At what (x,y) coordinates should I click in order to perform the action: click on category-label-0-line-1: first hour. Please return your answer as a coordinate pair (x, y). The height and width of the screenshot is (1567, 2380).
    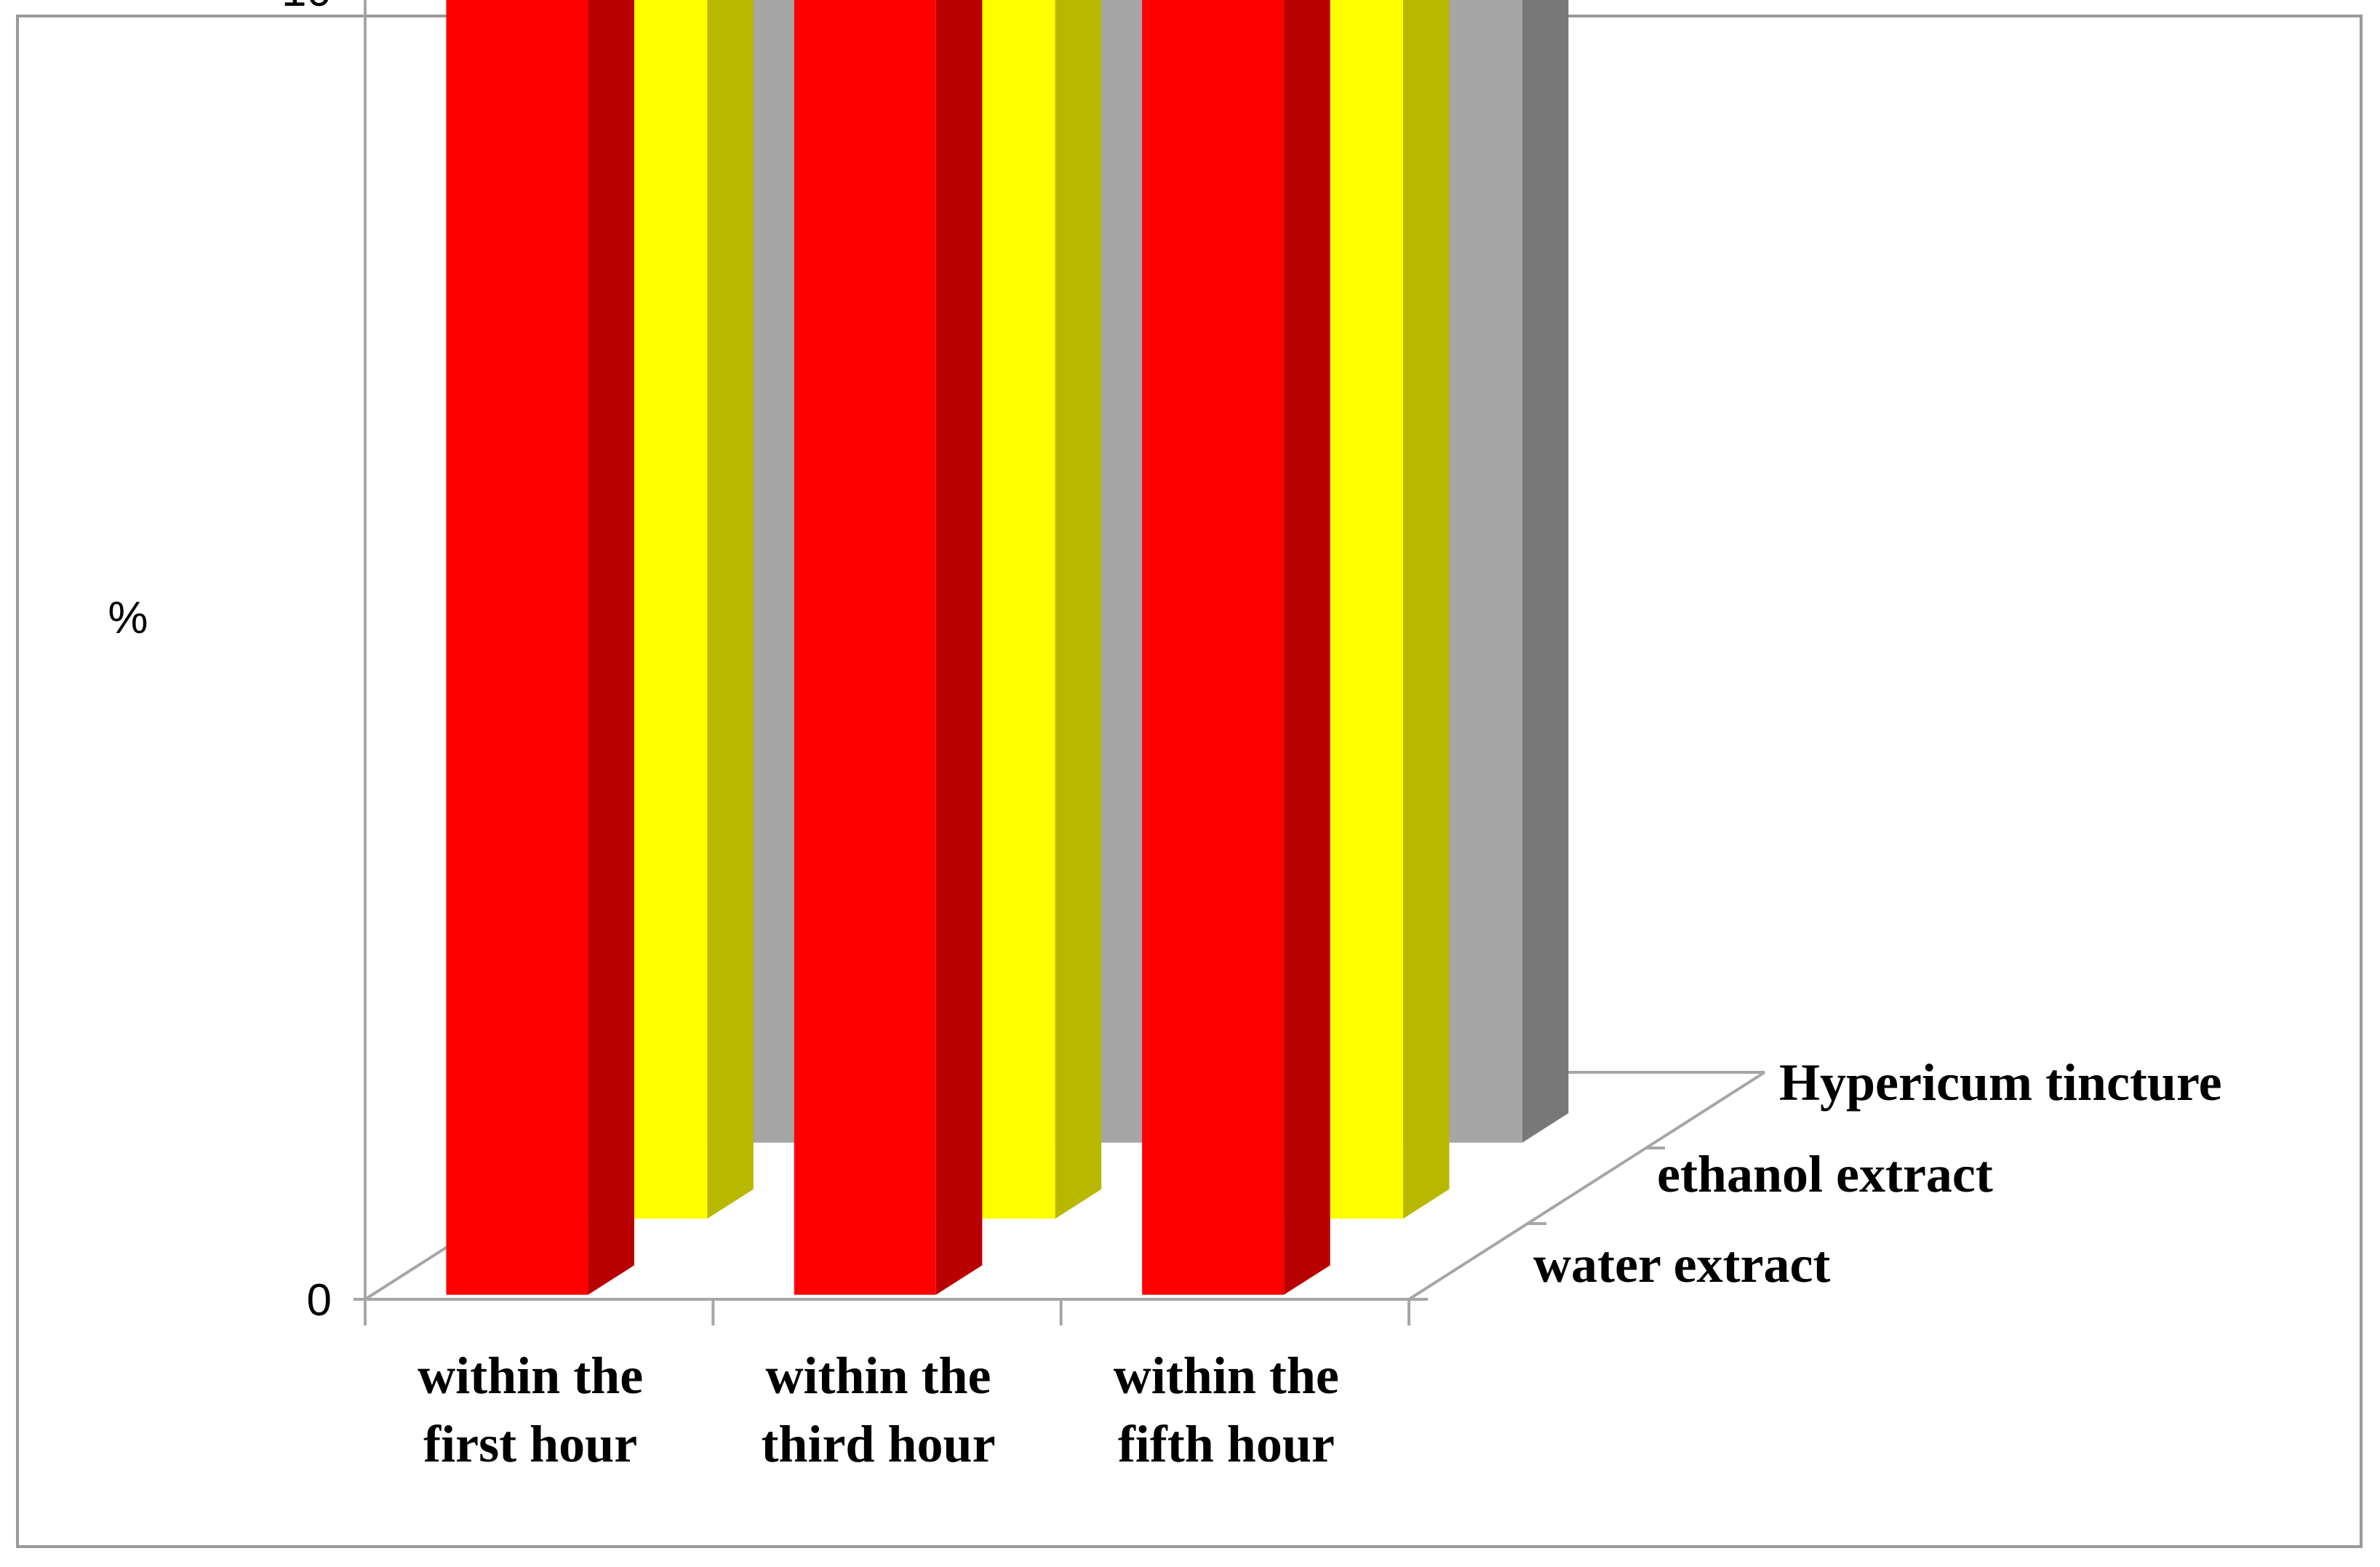
    Looking at the image, I should click on (530, 1444).